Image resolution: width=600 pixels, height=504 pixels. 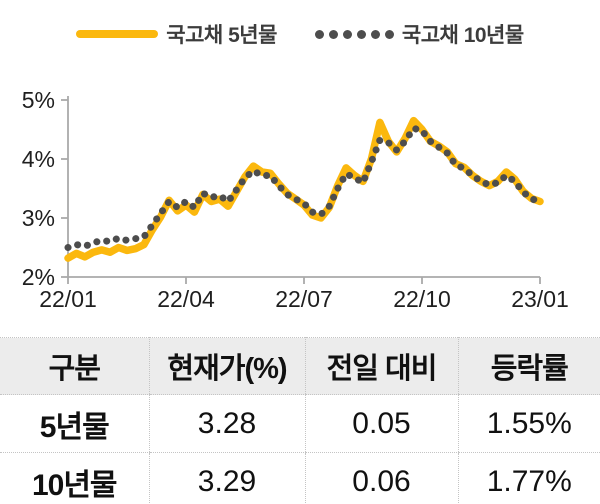 I want to click on x-tick-label: 22/07, so click(x=304, y=299).